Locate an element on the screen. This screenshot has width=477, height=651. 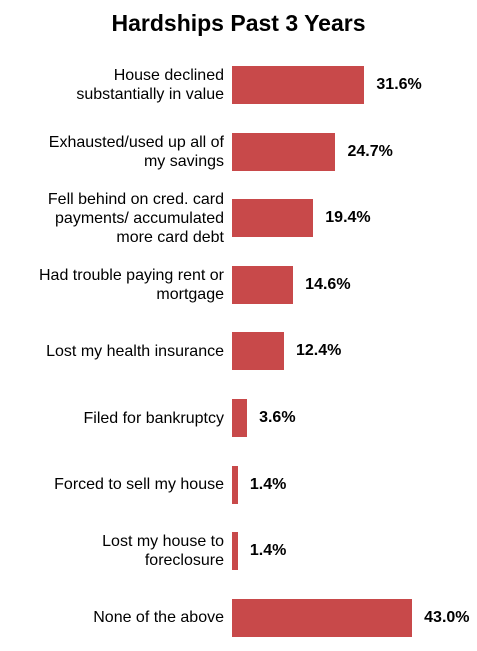
category-label: None of the above is located at coordinates (158, 618).